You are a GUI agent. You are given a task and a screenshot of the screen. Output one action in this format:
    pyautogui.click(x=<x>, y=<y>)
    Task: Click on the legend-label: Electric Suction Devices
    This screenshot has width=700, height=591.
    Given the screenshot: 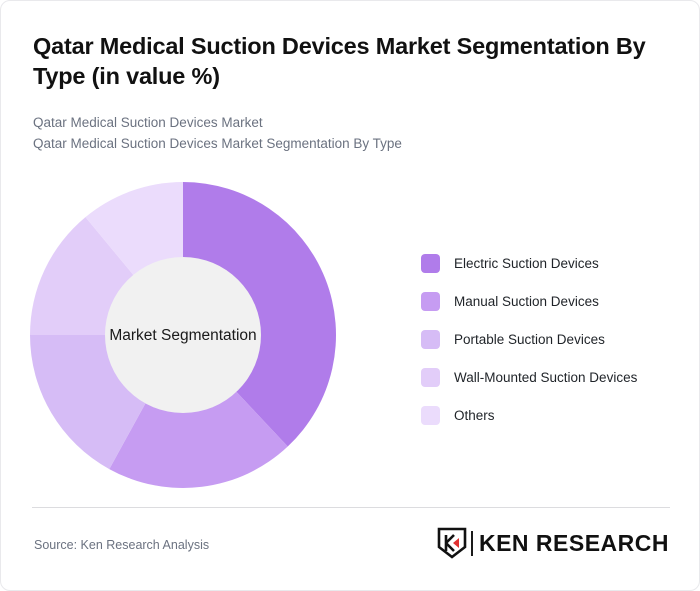 What is the action you would take?
    pyautogui.click(x=526, y=263)
    